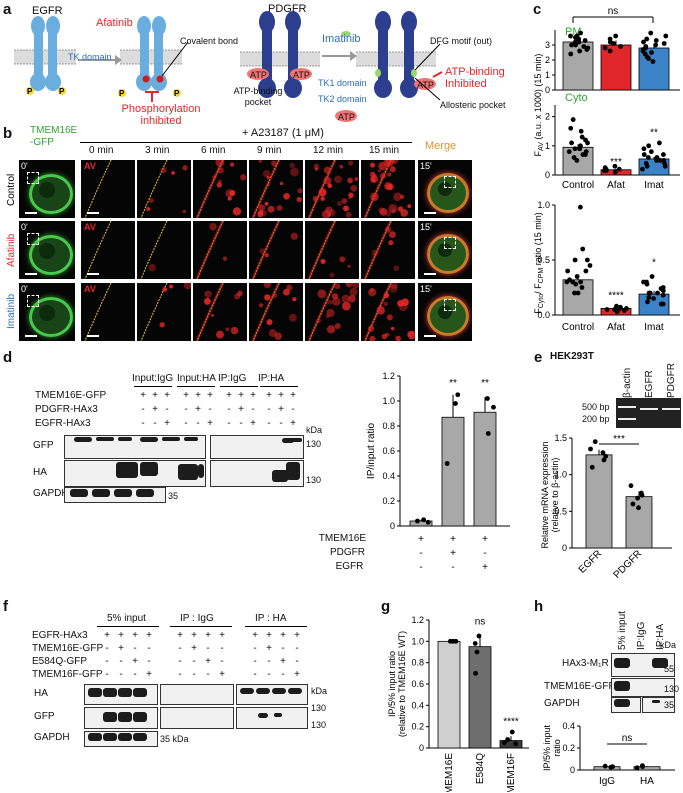 This screenshot has height=793, width=683. What do you see at coordinates (627, 407) in the screenshot?
I see `gel-band` at bounding box center [627, 407].